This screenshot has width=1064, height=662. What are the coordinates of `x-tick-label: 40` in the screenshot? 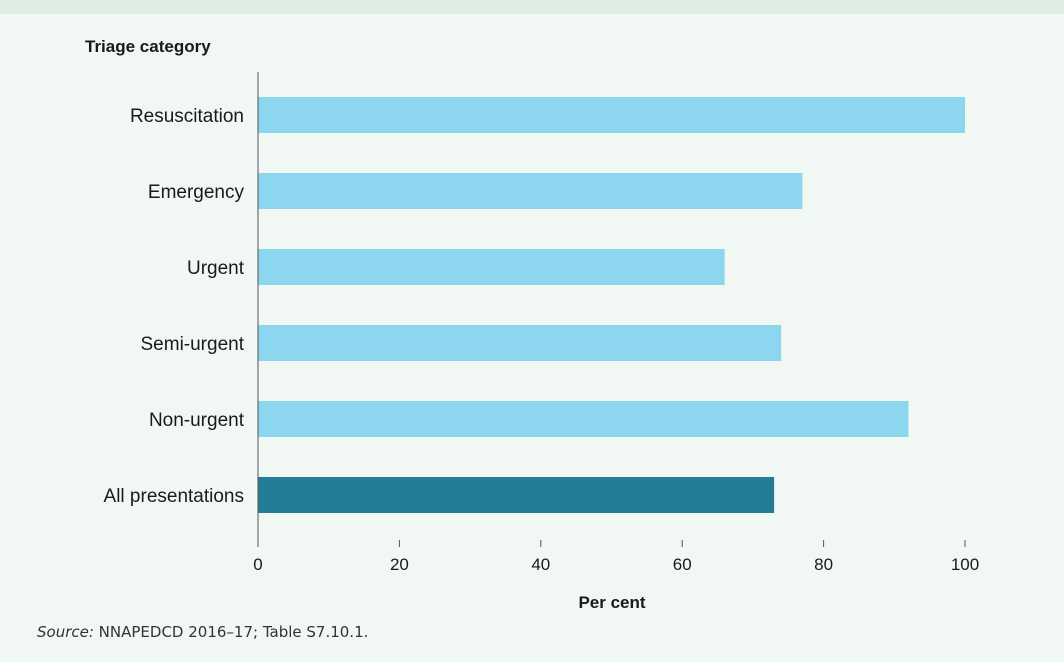 It's located at (540, 564).